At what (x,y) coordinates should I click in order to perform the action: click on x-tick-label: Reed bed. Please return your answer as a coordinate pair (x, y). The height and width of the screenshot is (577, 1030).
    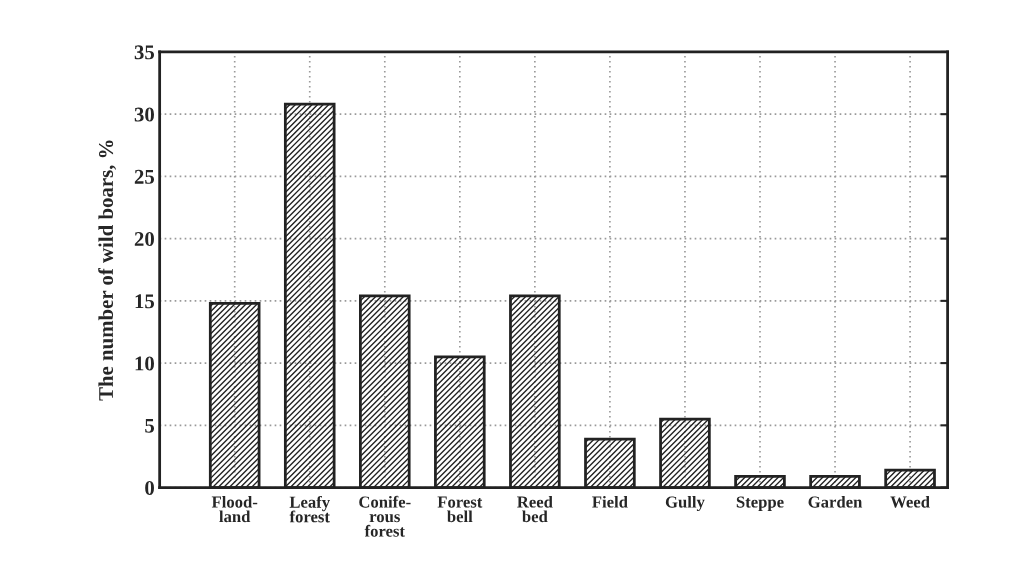
    Looking at the image, I should click on (535, 509).